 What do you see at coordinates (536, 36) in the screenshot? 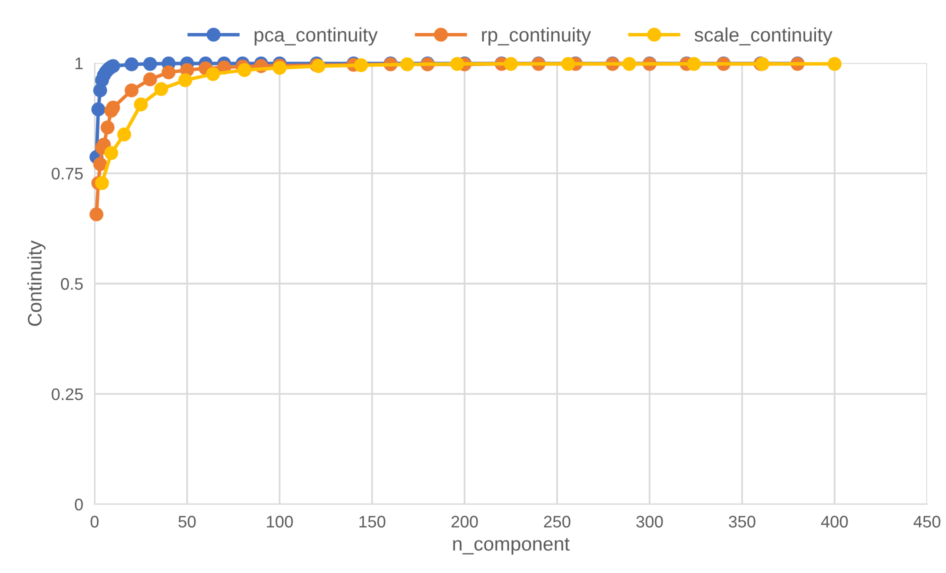
I see `legend-label: rp_continuity` at bounding box center [536, 36].